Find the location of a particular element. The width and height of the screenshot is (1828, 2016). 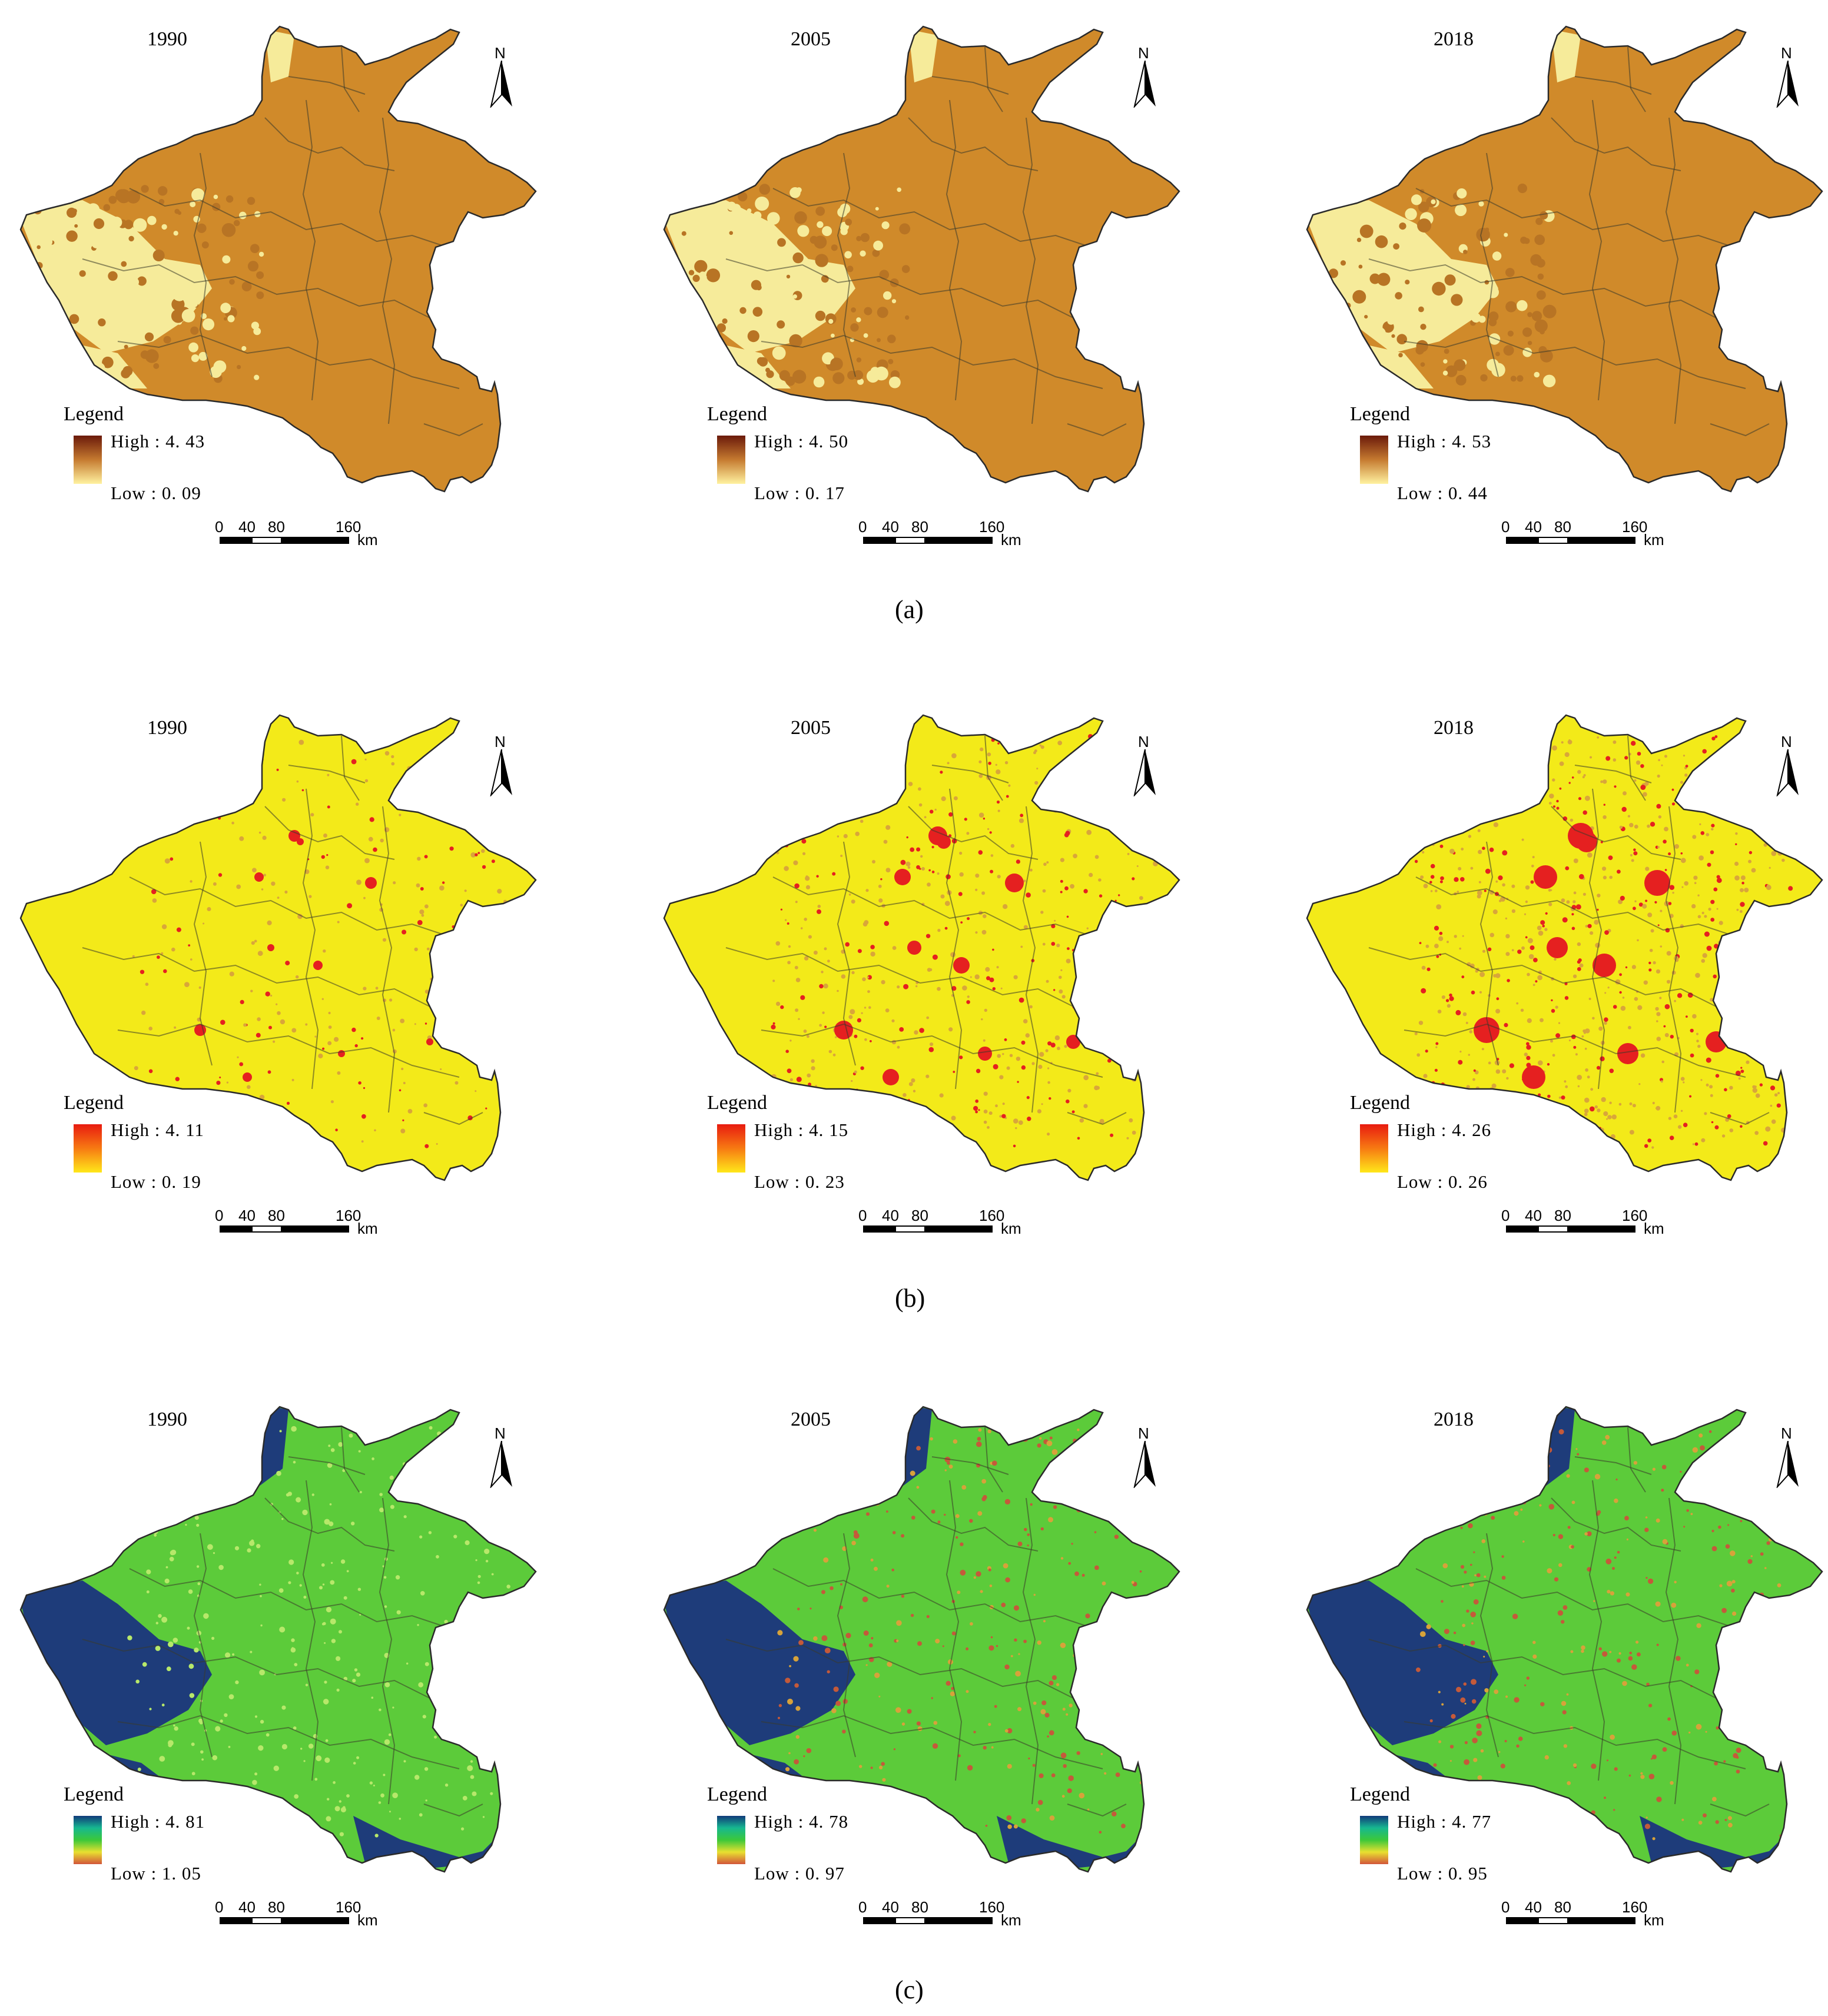

province-fill is located at coordinates (1565, 258).